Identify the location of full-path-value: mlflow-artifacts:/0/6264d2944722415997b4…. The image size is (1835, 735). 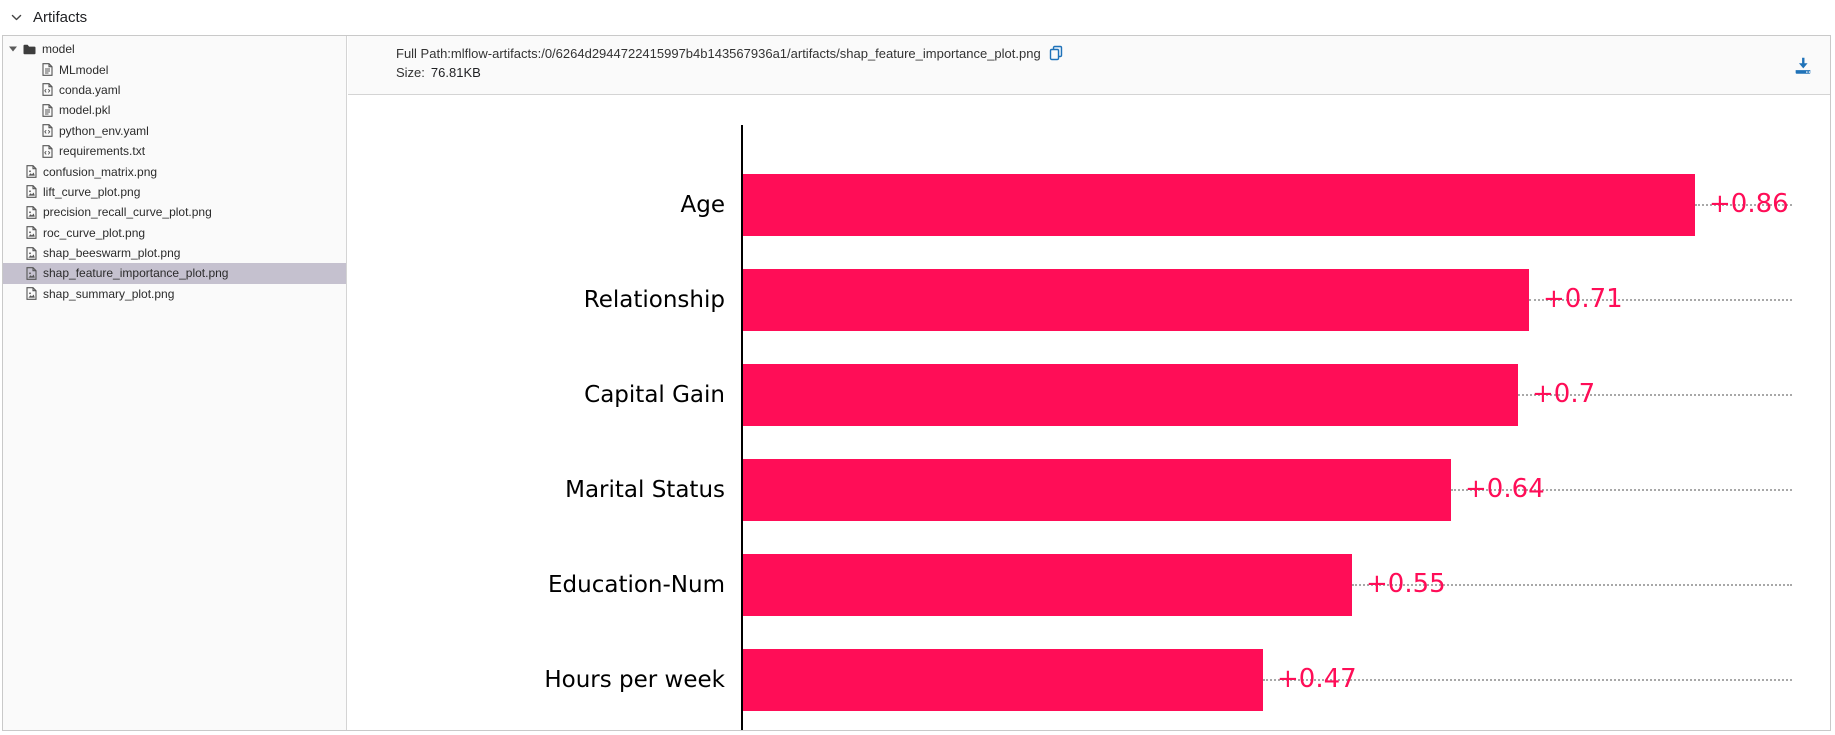
(745, 53).